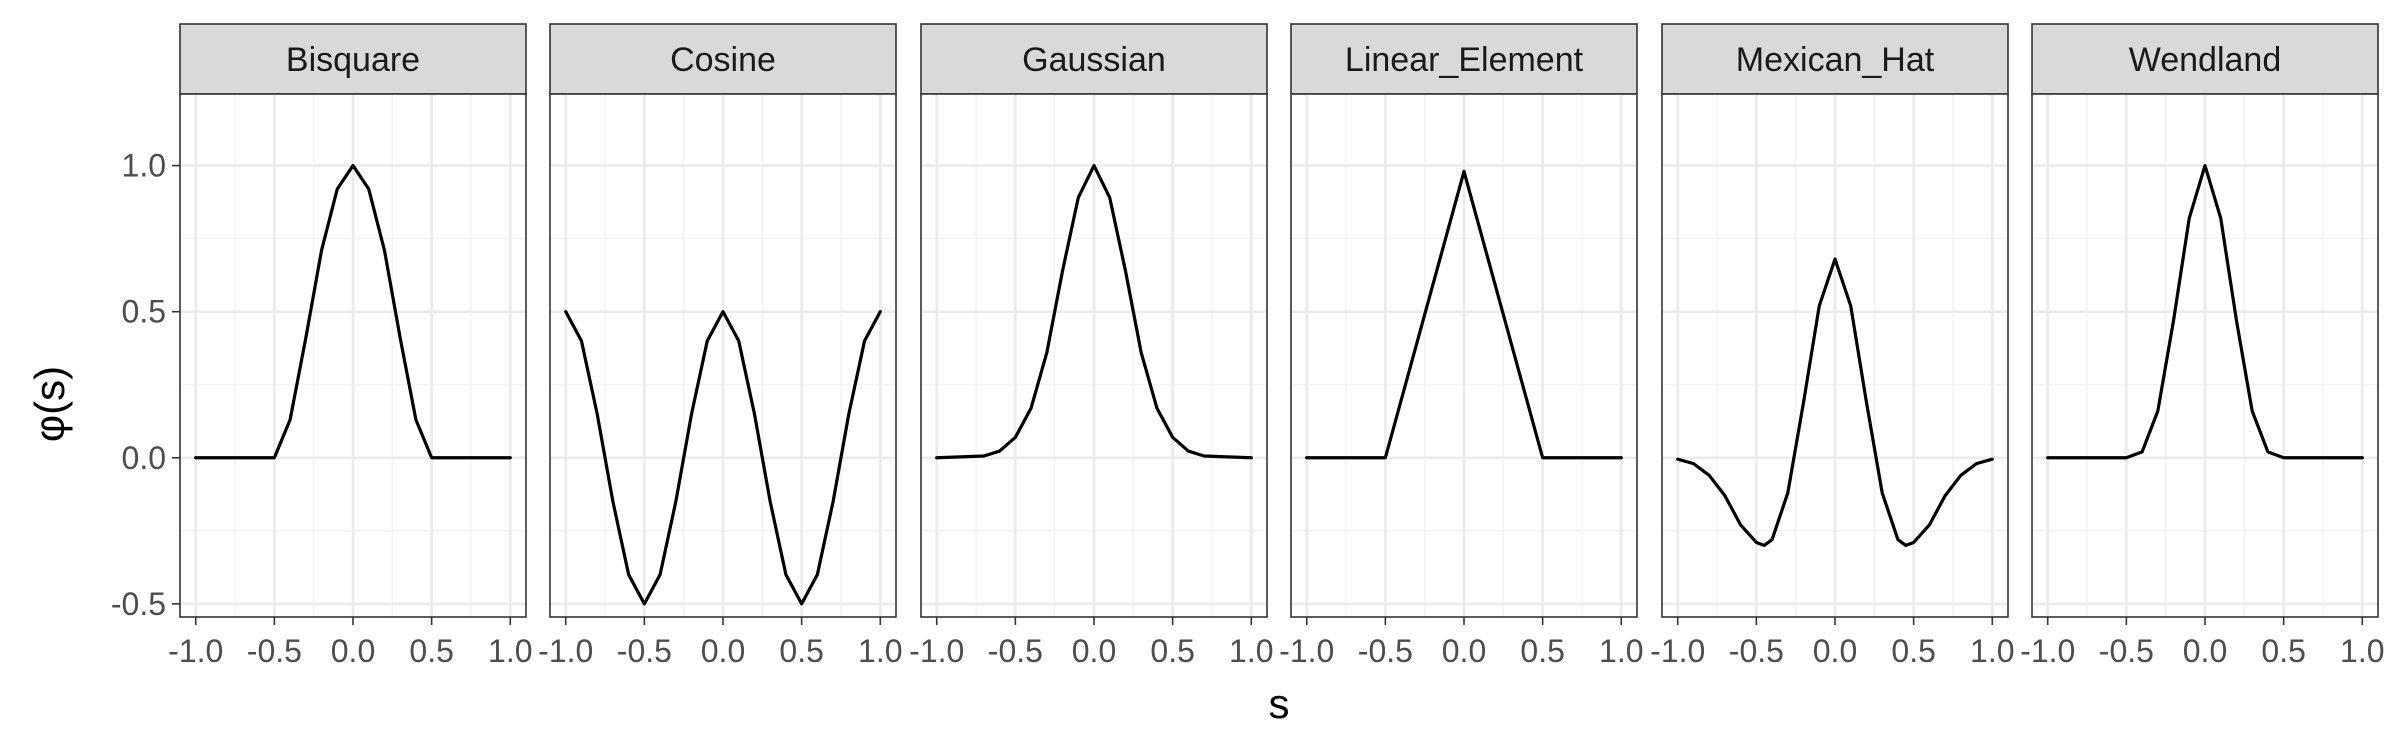  I want to click on series-line-gaussian, so click(1094, 311).